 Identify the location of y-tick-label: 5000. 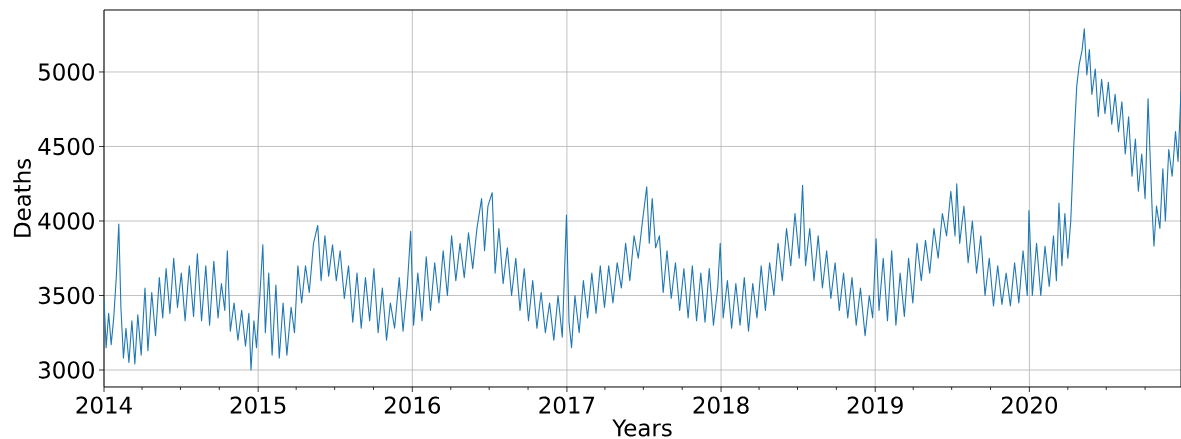
(66, 72).